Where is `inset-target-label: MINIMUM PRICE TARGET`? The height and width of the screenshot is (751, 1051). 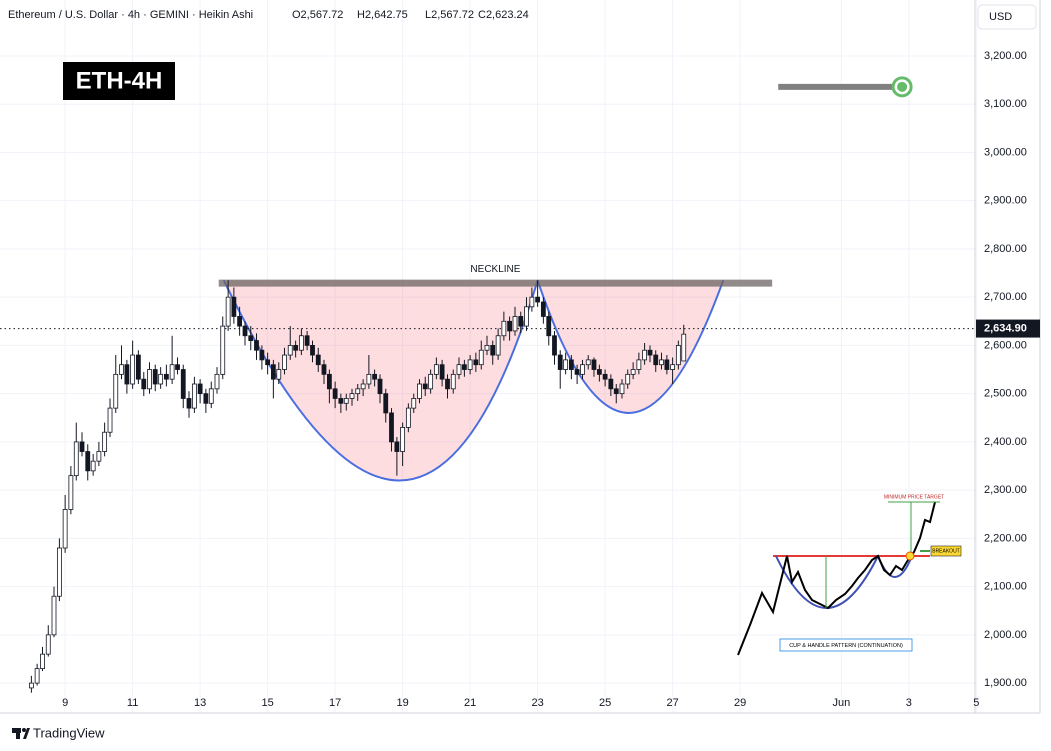 inset-target-label: MINIMUM PRICE TARGET is located at coordinates (914, 497).